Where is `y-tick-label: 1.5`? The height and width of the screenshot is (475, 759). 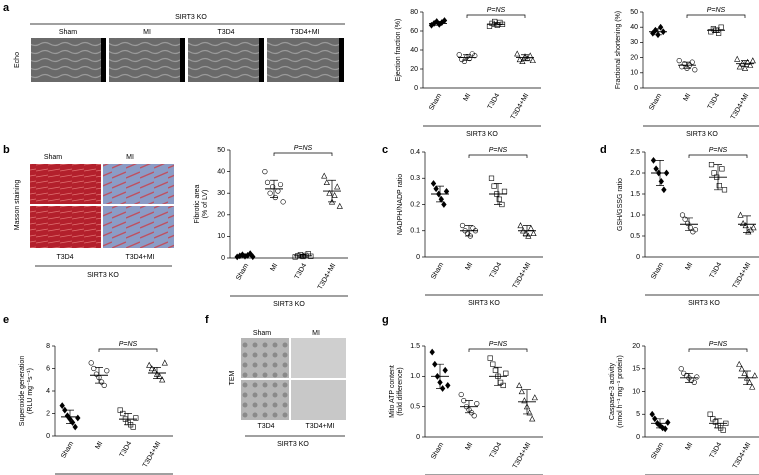 y-tick-label: 1.5 is located at coordinates (635, 194).